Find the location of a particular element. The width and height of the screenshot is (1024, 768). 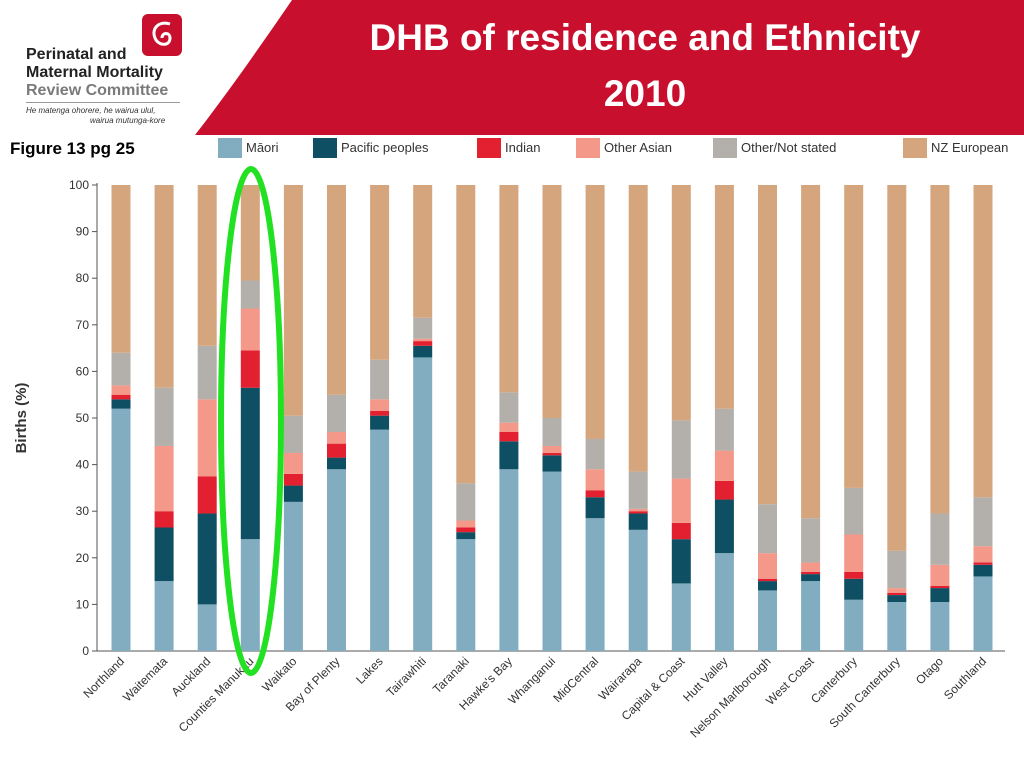

logo-divider is located at coordinates (103, 102).